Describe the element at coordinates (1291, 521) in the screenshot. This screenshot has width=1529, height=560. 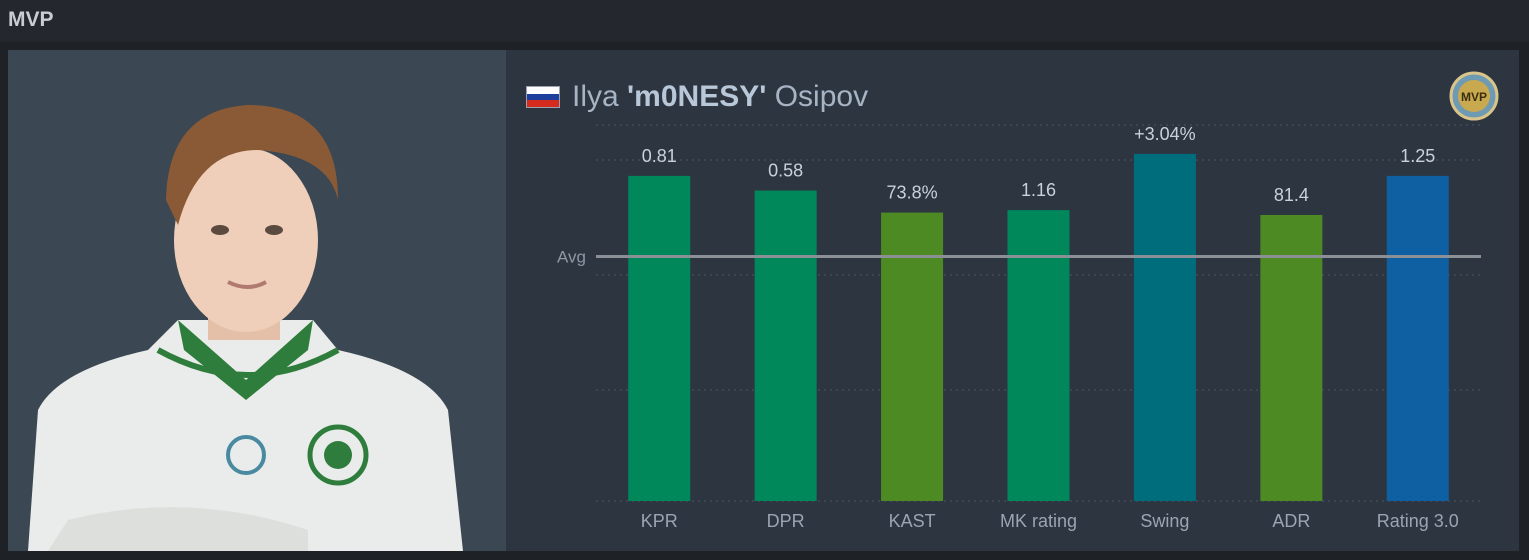
I see `category-label: ADR` at that location.